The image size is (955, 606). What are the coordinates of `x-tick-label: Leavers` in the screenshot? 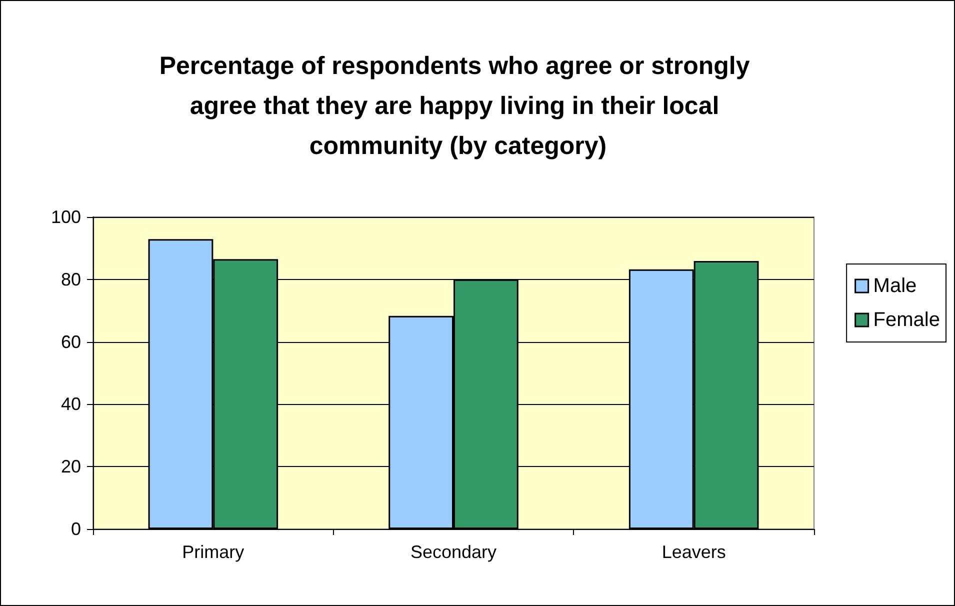 It's located at (694, 552).